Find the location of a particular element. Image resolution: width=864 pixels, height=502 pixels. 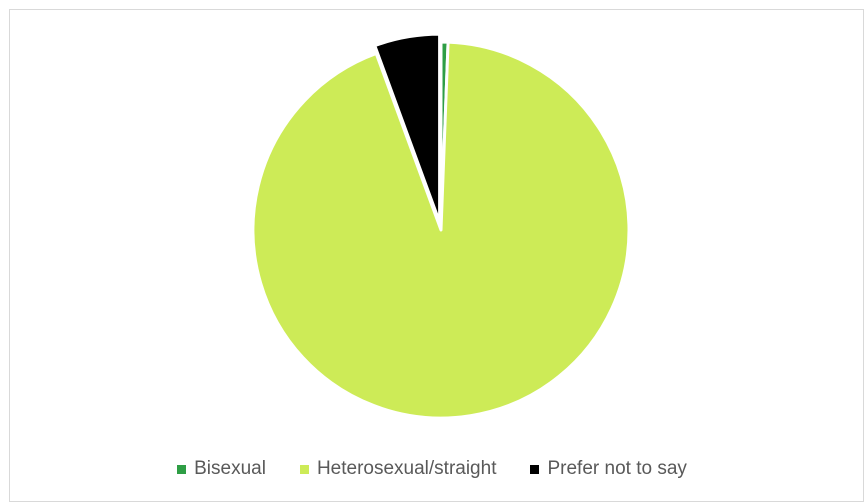

legend-item-bisexual: Bisexual is located at coordinates (221, 469).